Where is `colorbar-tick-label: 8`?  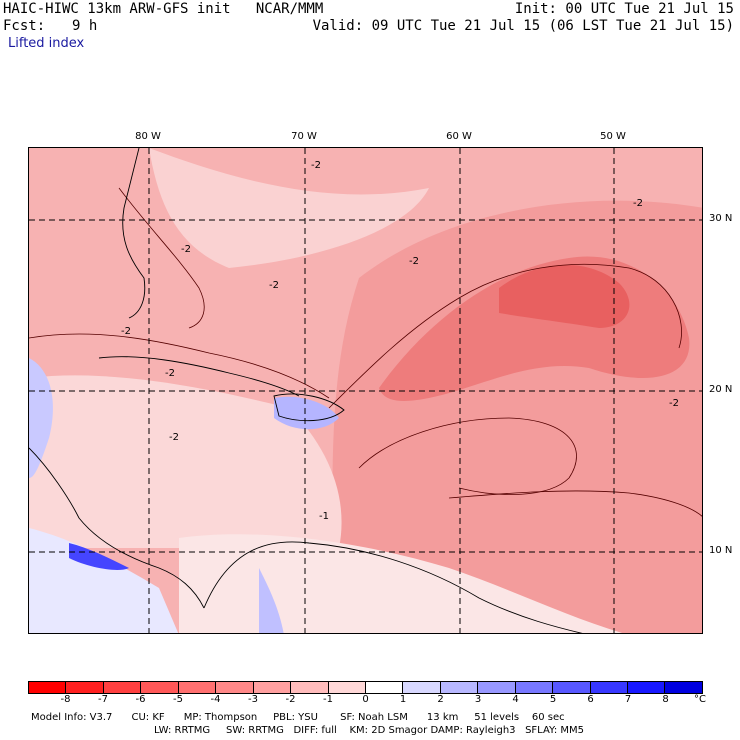
colorbar-tick-label: 8 is located at coordinates (665, 699).